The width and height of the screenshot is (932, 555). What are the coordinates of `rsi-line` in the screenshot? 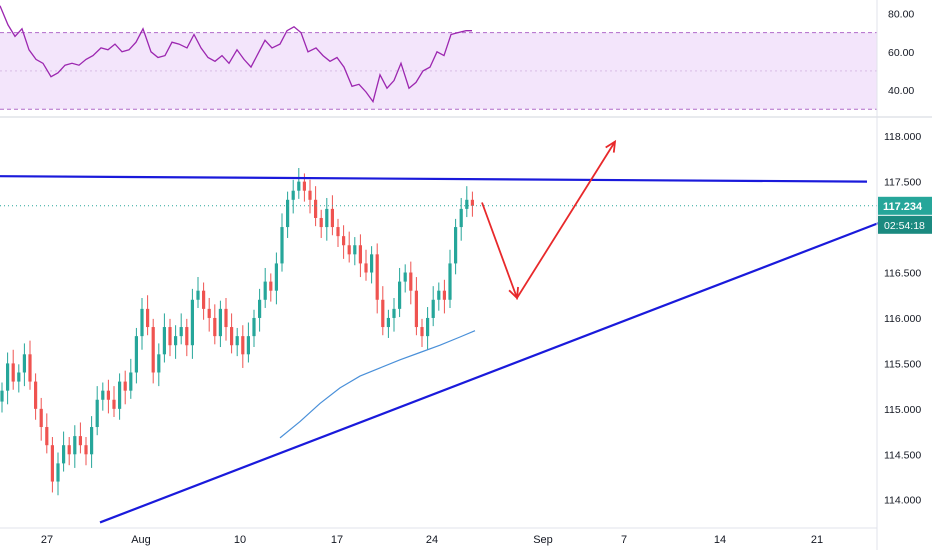 It's located at (236, 54).